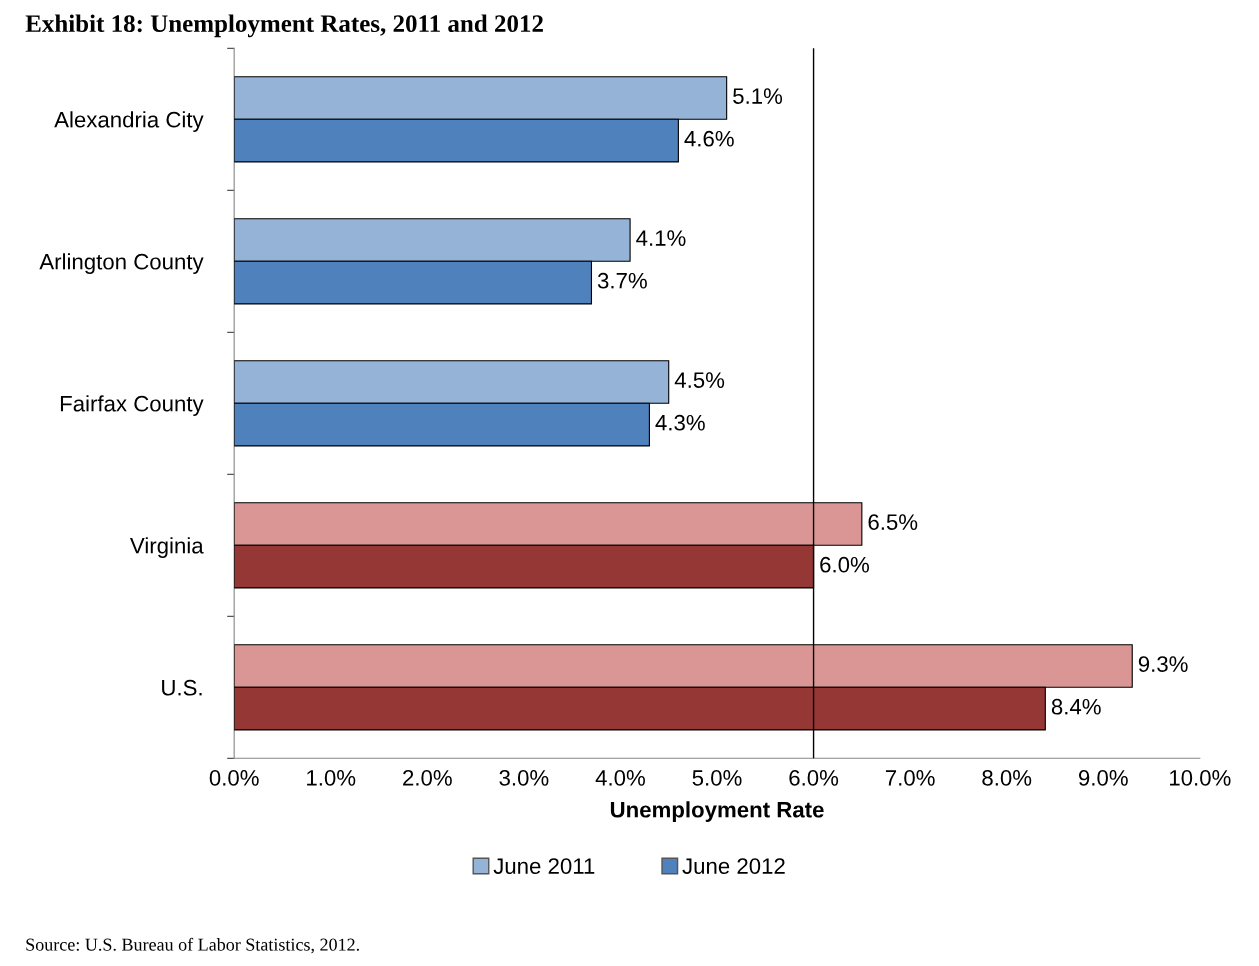 The height and width of the screenshot is (966, 1259). I want to click on data-label: 4.3%, so click(680, 422).